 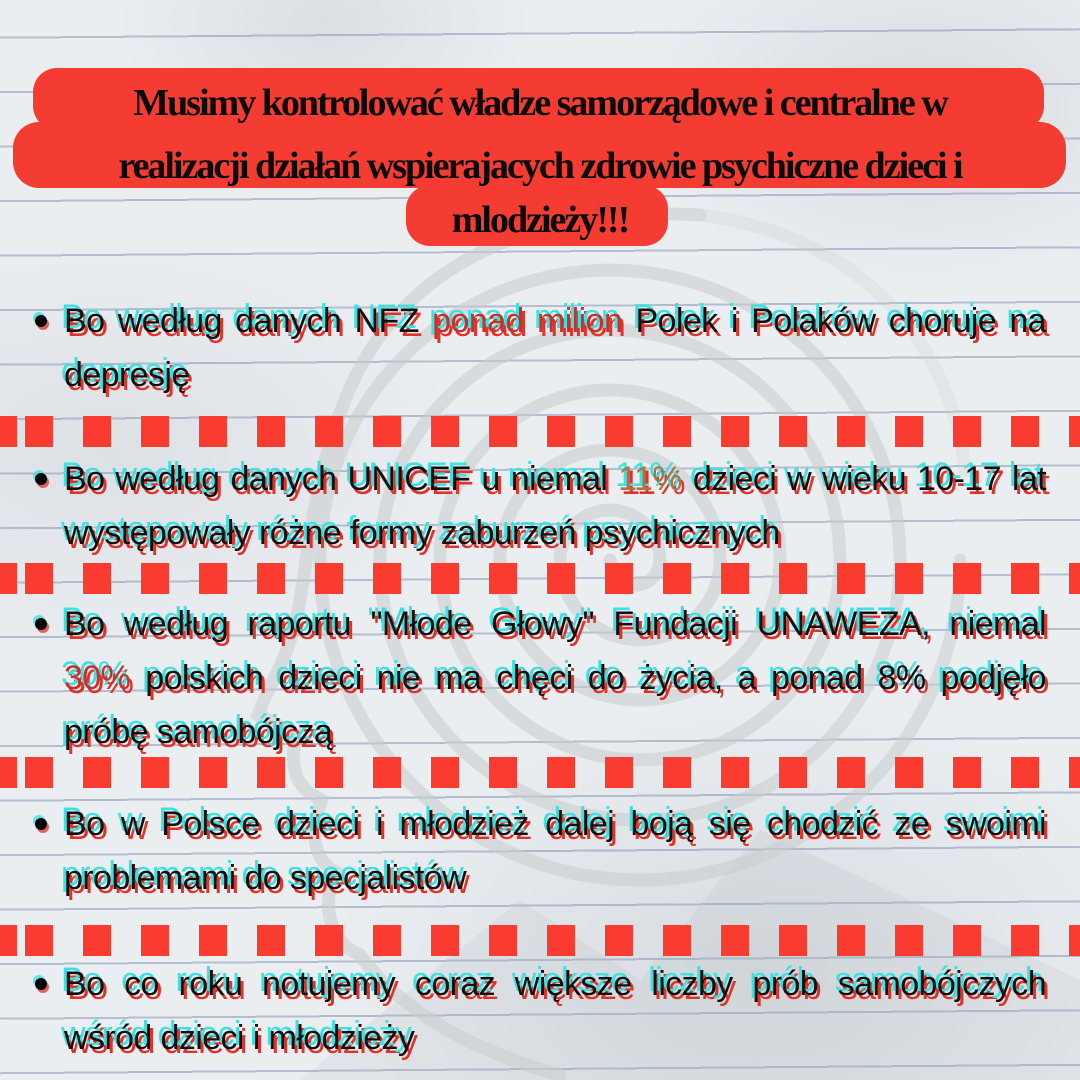 What do you see at coordinates (555, 348) in the screenshot?
I see `bullet-text: Polek i Polaków choruje na depresję` at bounding box center [555, 348].